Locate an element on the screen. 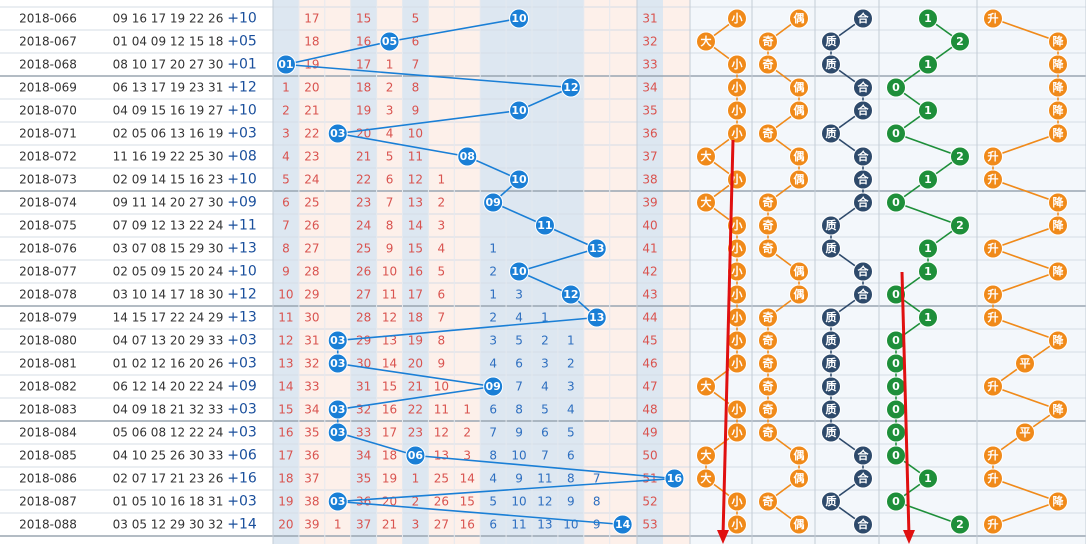 The width and height of the screenshot is (1086, 544). miss-value: 27 is located at coordinates (311, 249).